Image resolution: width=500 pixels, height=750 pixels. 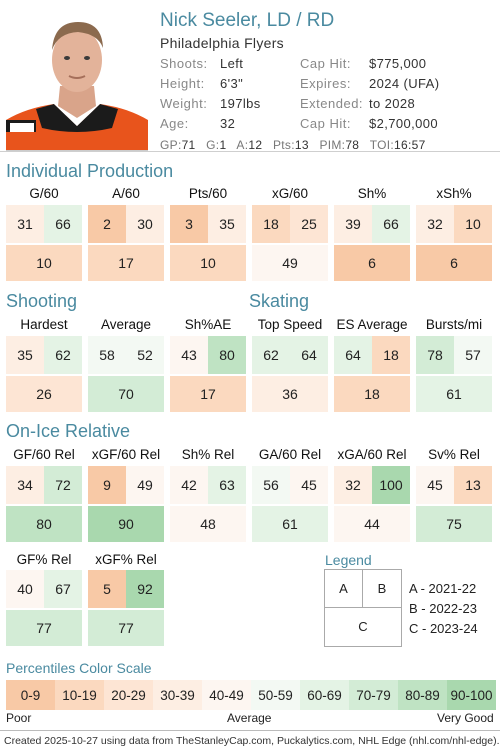 I want to click on percentile-cell-c: 48, so click(x=208, y=524).